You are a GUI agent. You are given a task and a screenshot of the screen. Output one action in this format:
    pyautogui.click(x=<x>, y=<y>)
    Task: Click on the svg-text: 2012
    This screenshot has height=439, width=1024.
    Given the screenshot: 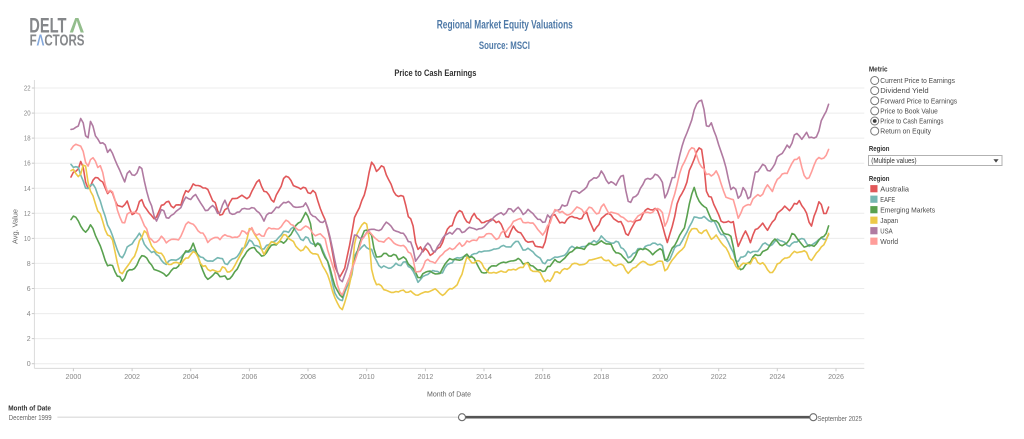 What is the action you would take?
    pyautogui.click(x=426, y=376)
    